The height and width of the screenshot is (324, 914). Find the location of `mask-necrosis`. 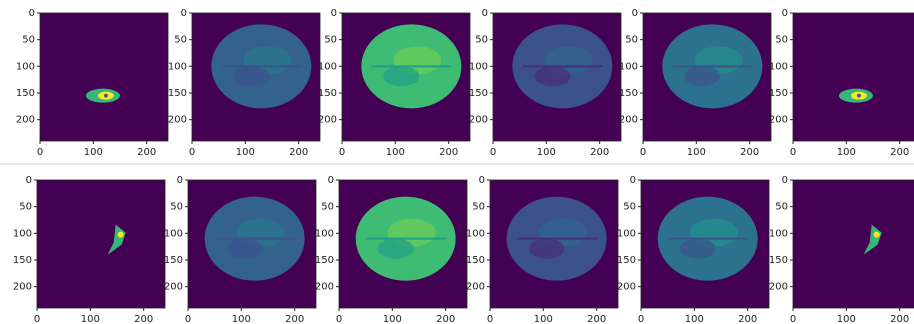

mask-necrosis is located at coordinates (858, 95).